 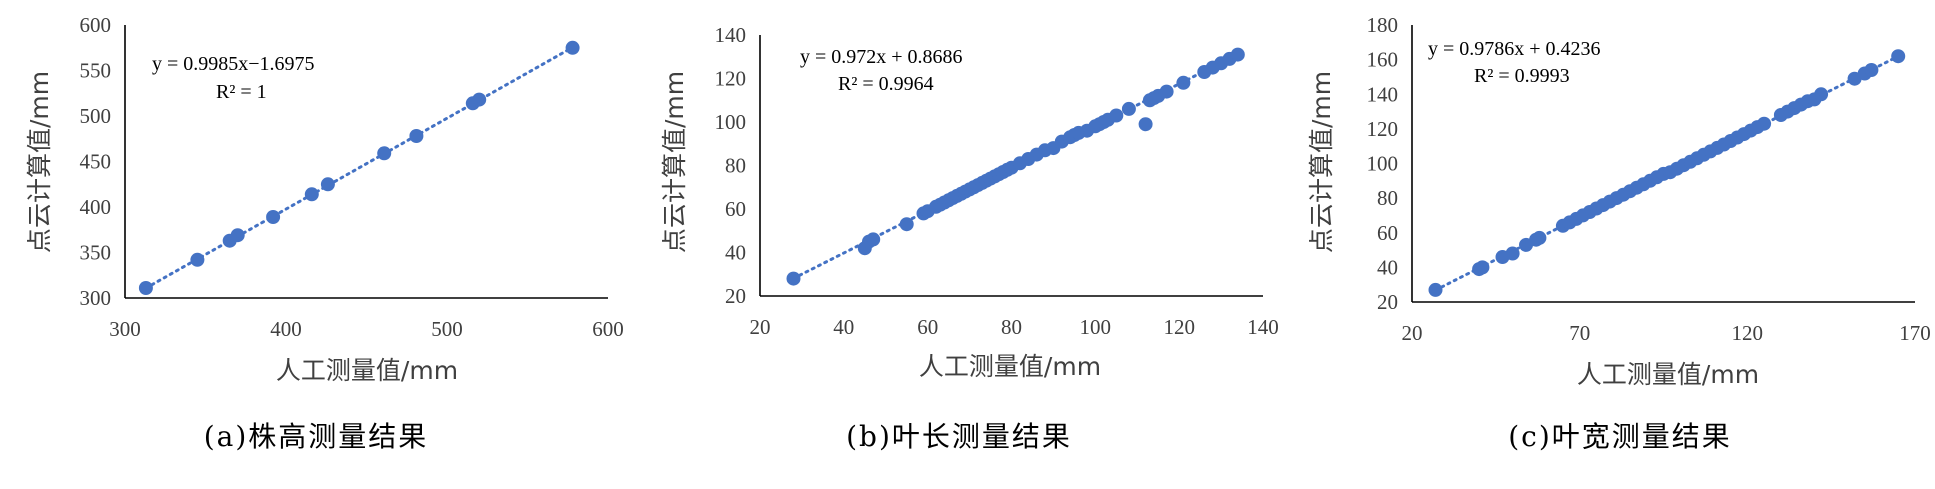 I want to click on caption-b: (b)叶长测量结果, so click(x=959, y=436).